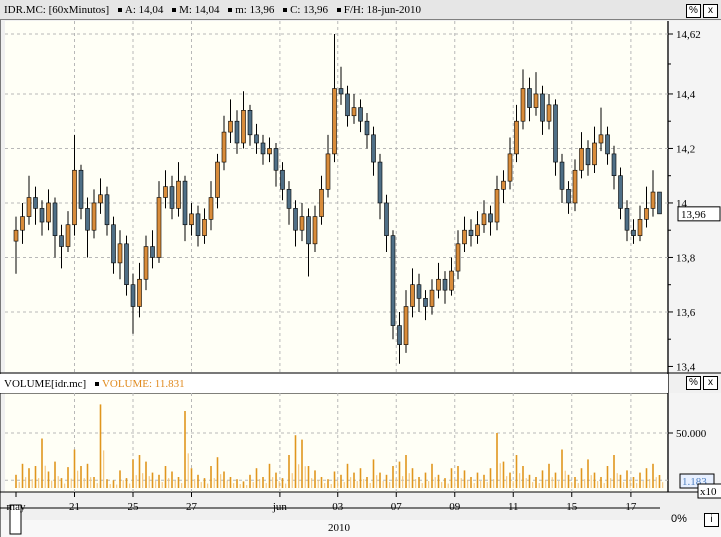 The height and width of the screenshot is (537, 721). Describe the element at coordinates (513, 507) in the screenshot. I see `date-tick-label: 11` at that location.